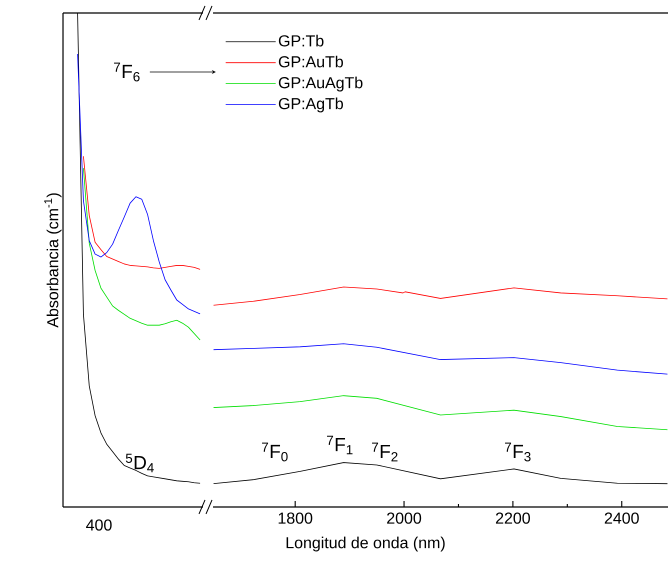 Image resolution: width=668 pixels, height=585 pixels. What do you see at coordinates (365, 544) in the screenshot?
I see `x-axis-title: Longitud de onda (nm)` at bounding box center [365, 544].